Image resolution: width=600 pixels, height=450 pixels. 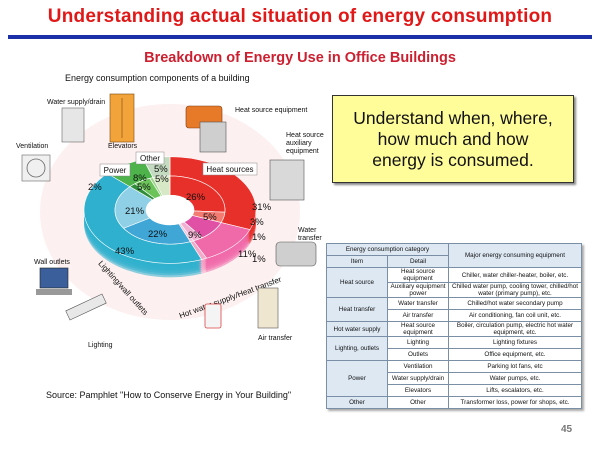 I want to click on cell-major: Lighting fixtures, so click(x=515, y=342).